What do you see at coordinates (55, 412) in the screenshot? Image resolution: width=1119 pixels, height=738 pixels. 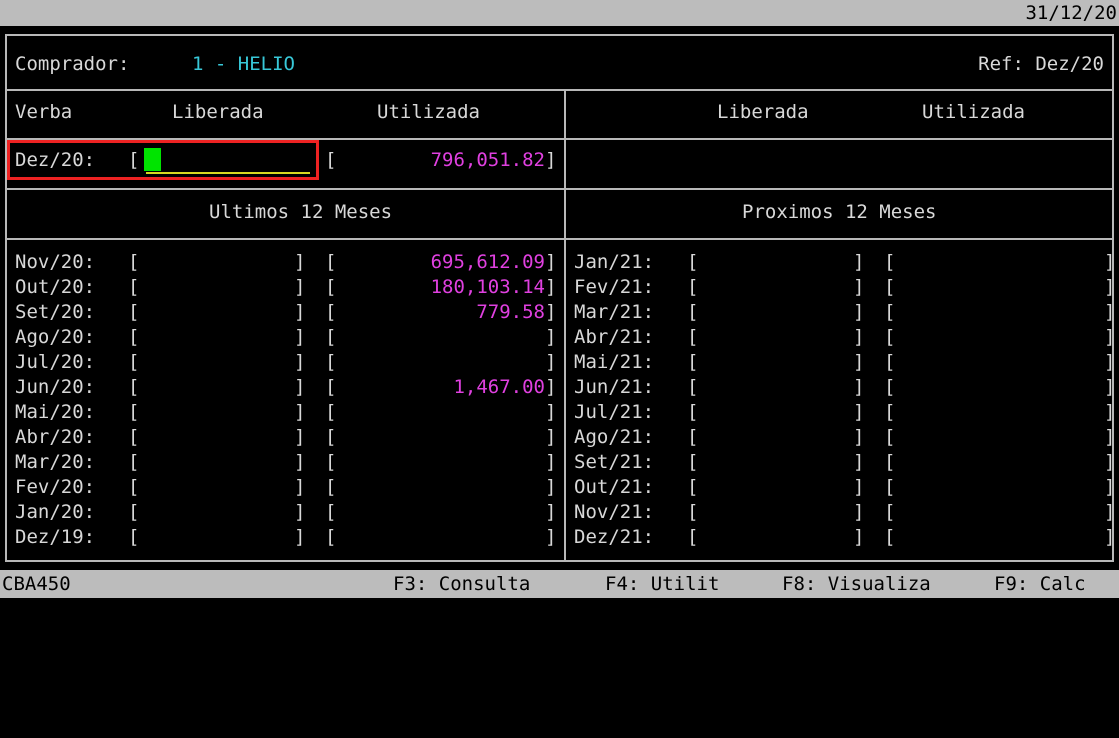 I see `month-row-label: Mai/20:` at bounding box center [55, 412].